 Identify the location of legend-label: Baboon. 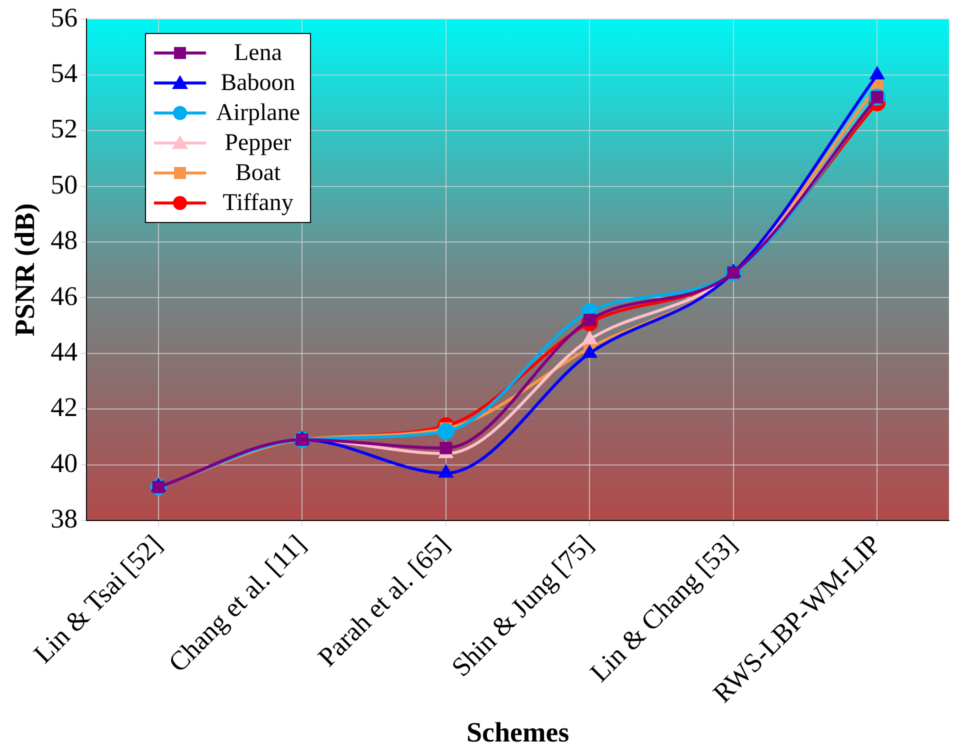
(258, 83).